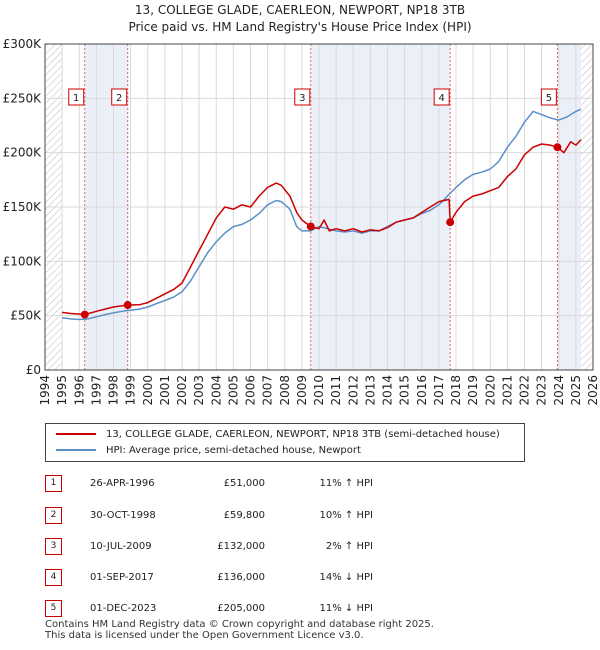 The image size is (600, 650). Describe the element at coordinates (199, 390) in the screenshot. I see `x-tick-label: 2003` at that location.